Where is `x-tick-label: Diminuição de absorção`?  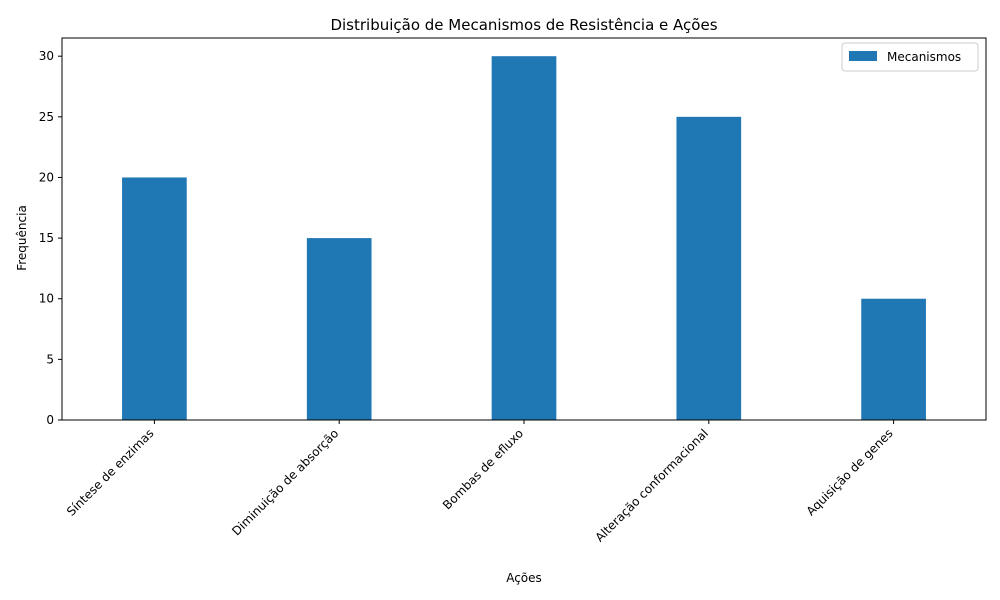
x-tick-label: Diminuição de absorção is located at coordinates (285, 482).